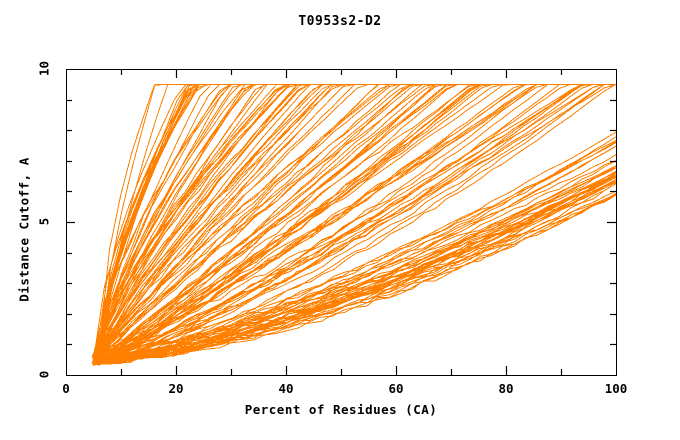  What do you see at coordinates (506, 388) in the screenshot?
I see `x-tick-label: 80` at bounding box center [506, 388].